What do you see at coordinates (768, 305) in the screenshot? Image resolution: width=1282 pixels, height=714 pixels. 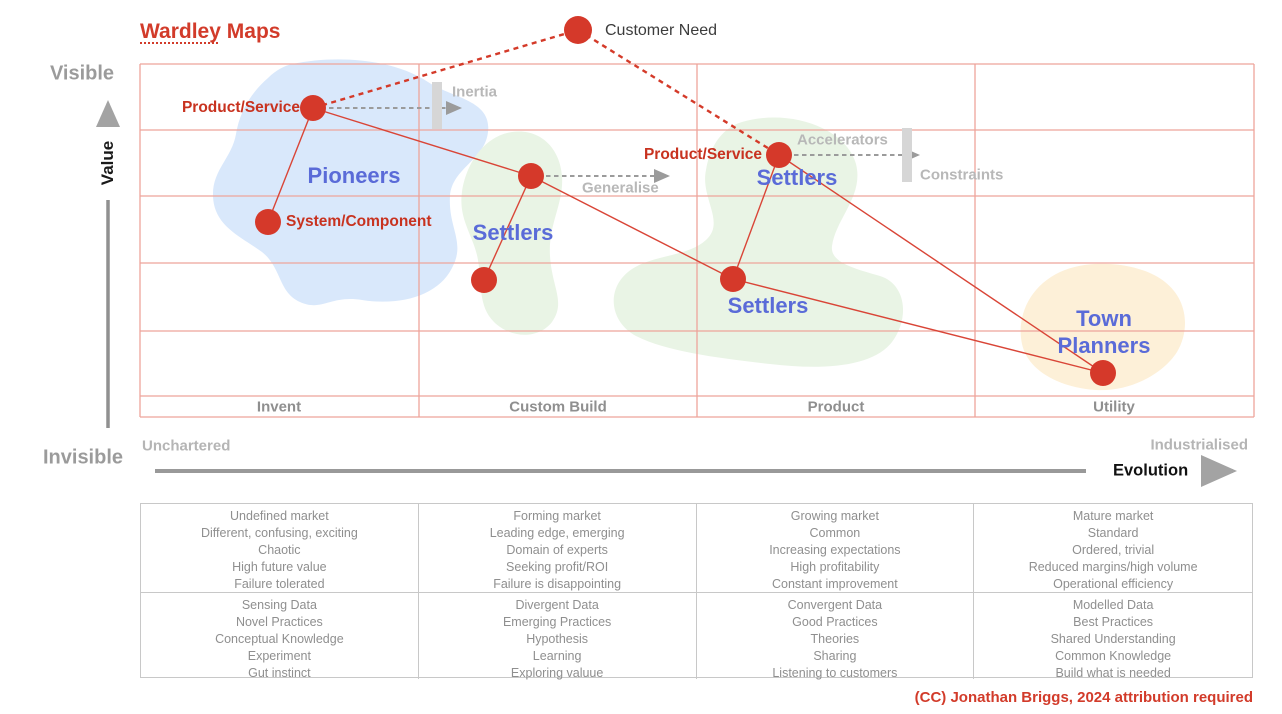 I see `settlers-product-bottom-label: Settlers` at bounding box center [768, 305].